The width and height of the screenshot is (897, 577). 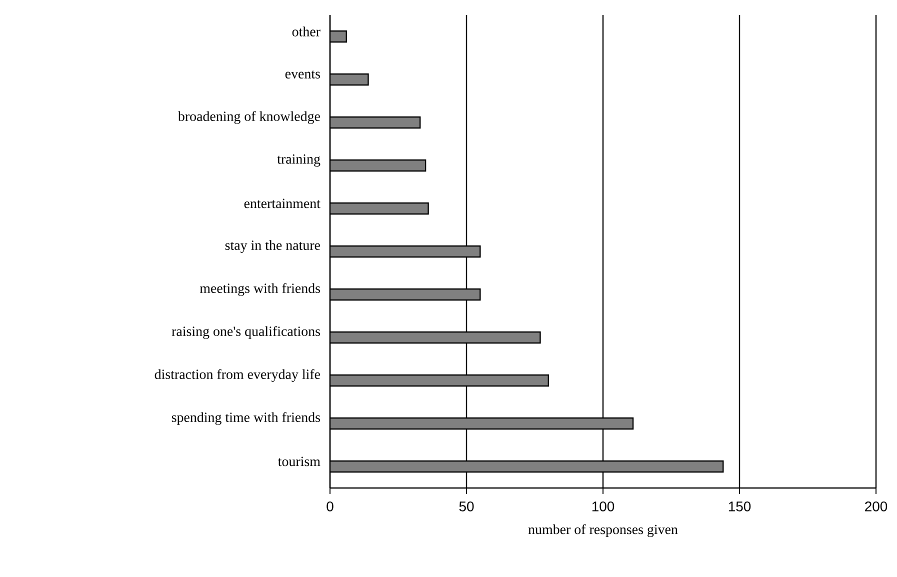 What do you see at coordinates (739, 507) in the screenshot?
I see `x-tick-label: 150` at bounding box center [739, 507].